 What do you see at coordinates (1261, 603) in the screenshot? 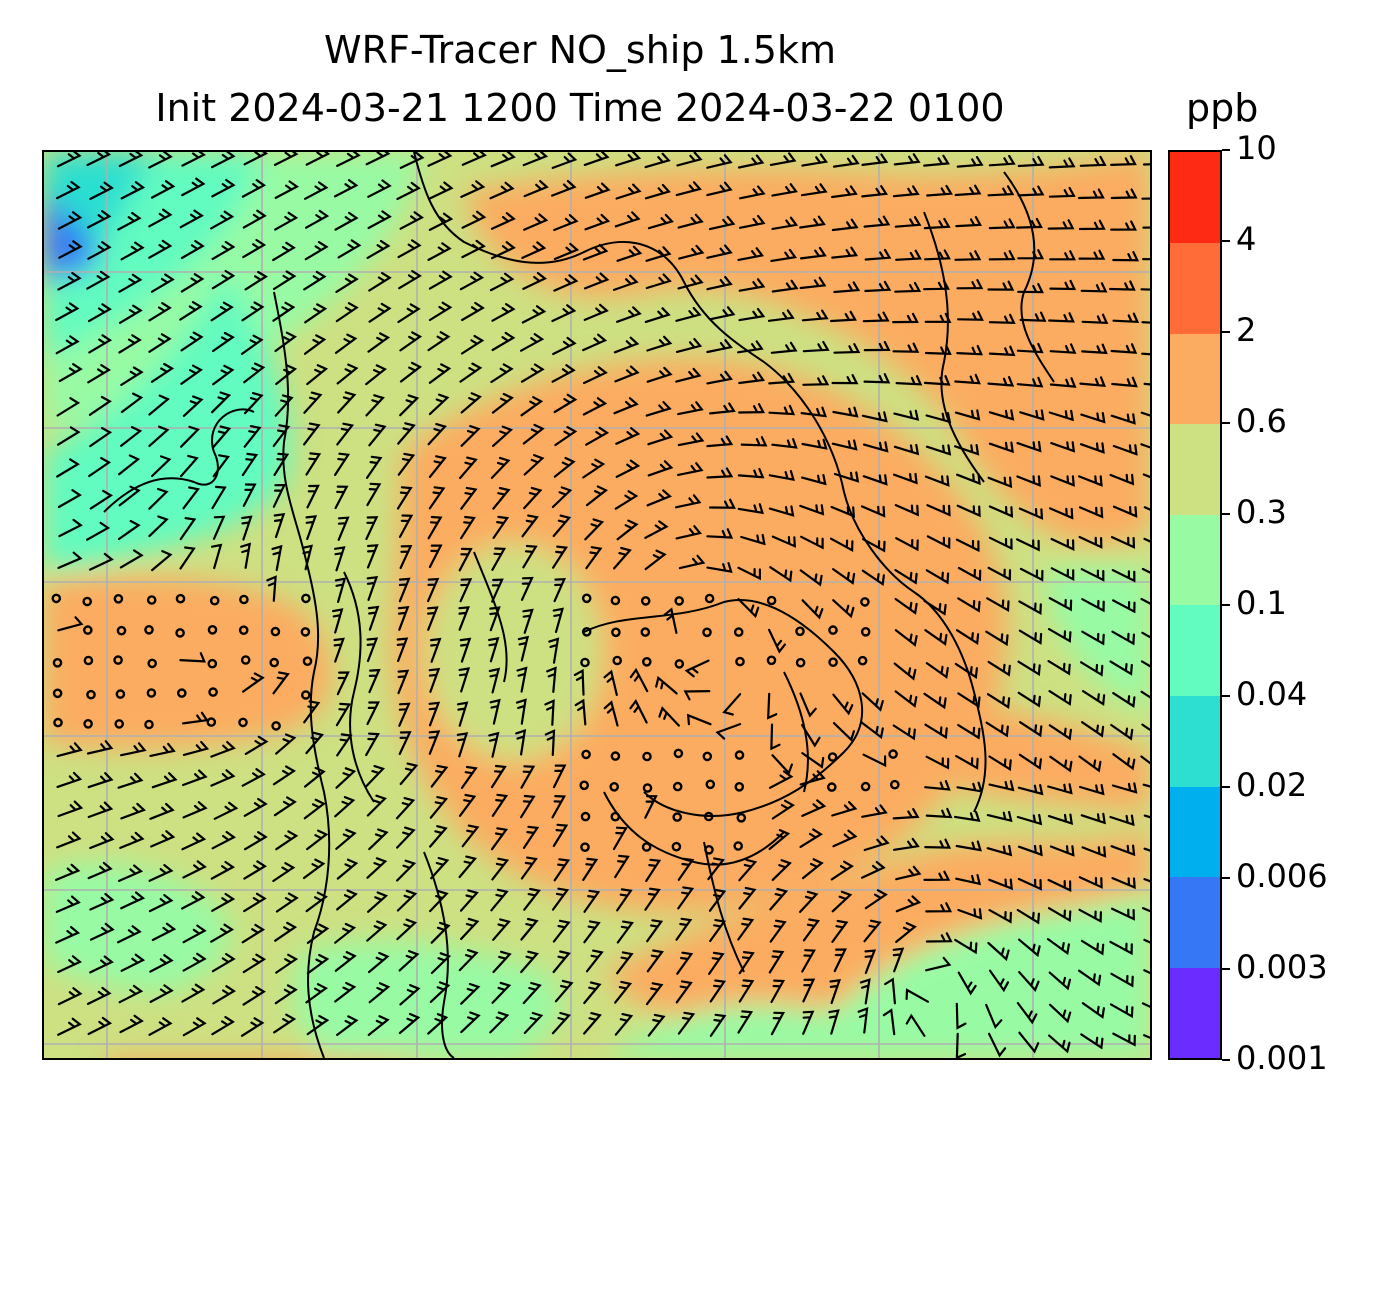
I see `colorbar-tick-label: 0.1` at bounding box center [1261, 603].